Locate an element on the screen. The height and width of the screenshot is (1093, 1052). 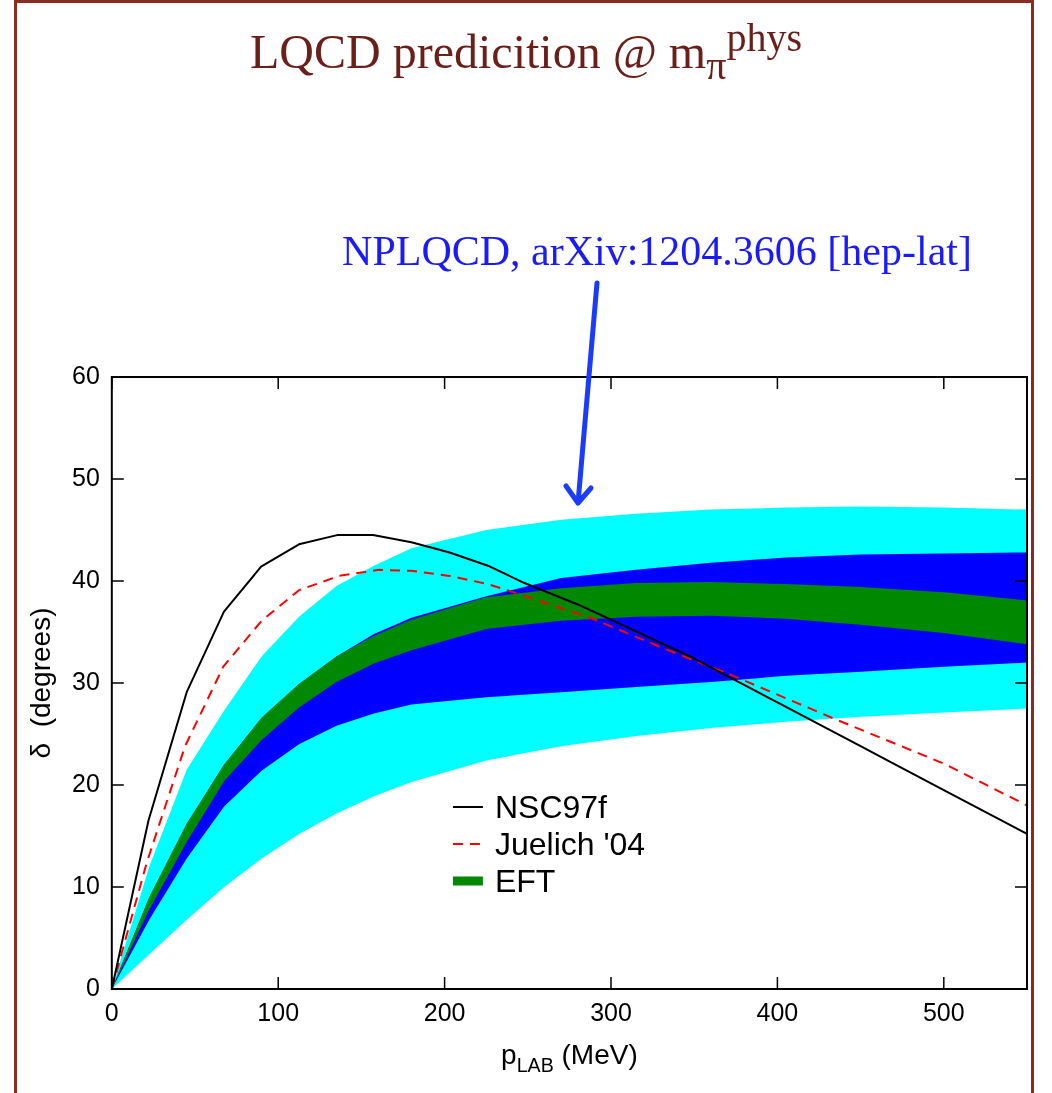
y-tick-label: 10 is located at coordinates (86, 884).